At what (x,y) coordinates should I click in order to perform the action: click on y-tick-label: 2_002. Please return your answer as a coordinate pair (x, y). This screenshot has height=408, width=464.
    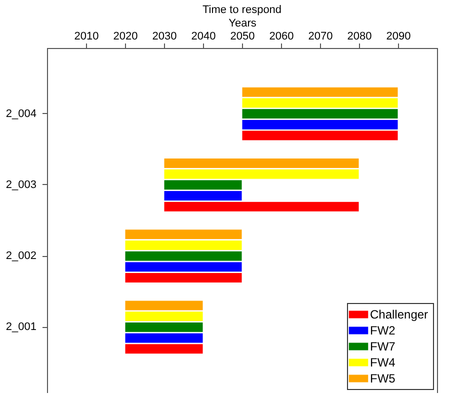
    Looking at the image, I should click on (21, 256).